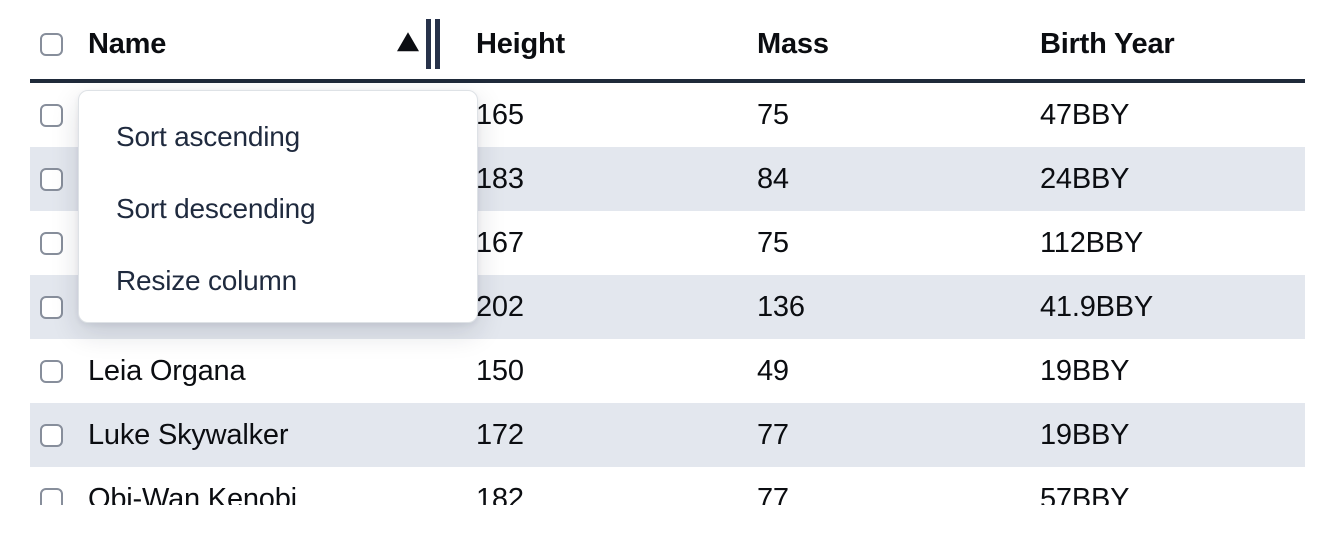  I want to click on table-header-row: Name Height Mass Birth Year, so click(667, 46).